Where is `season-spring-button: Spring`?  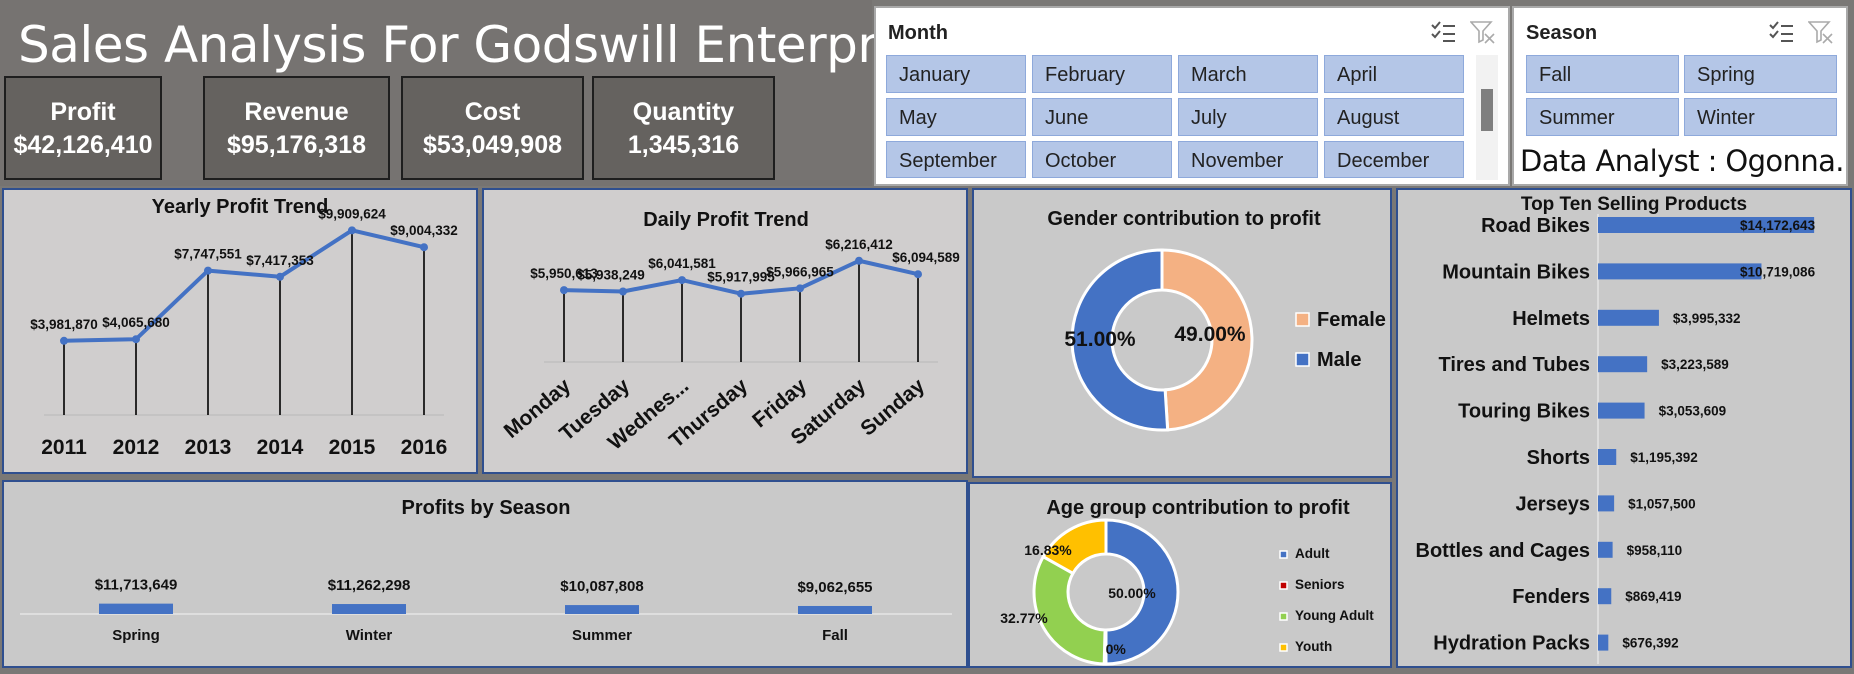 season-spring-button: Spring is located at coordinates (1760, 74).